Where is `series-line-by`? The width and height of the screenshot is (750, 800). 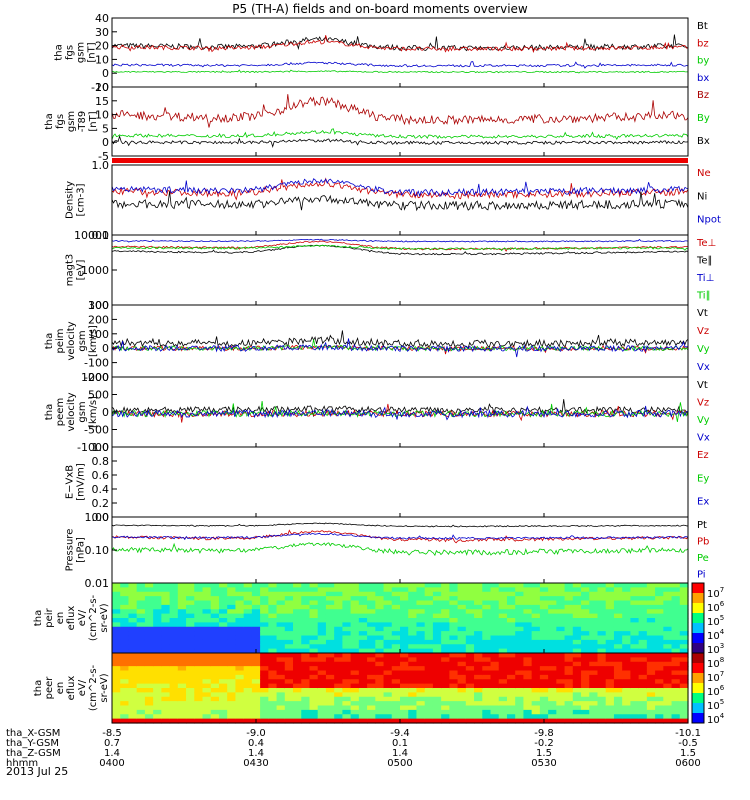 series-line-by is located at coordinates (399, 71).